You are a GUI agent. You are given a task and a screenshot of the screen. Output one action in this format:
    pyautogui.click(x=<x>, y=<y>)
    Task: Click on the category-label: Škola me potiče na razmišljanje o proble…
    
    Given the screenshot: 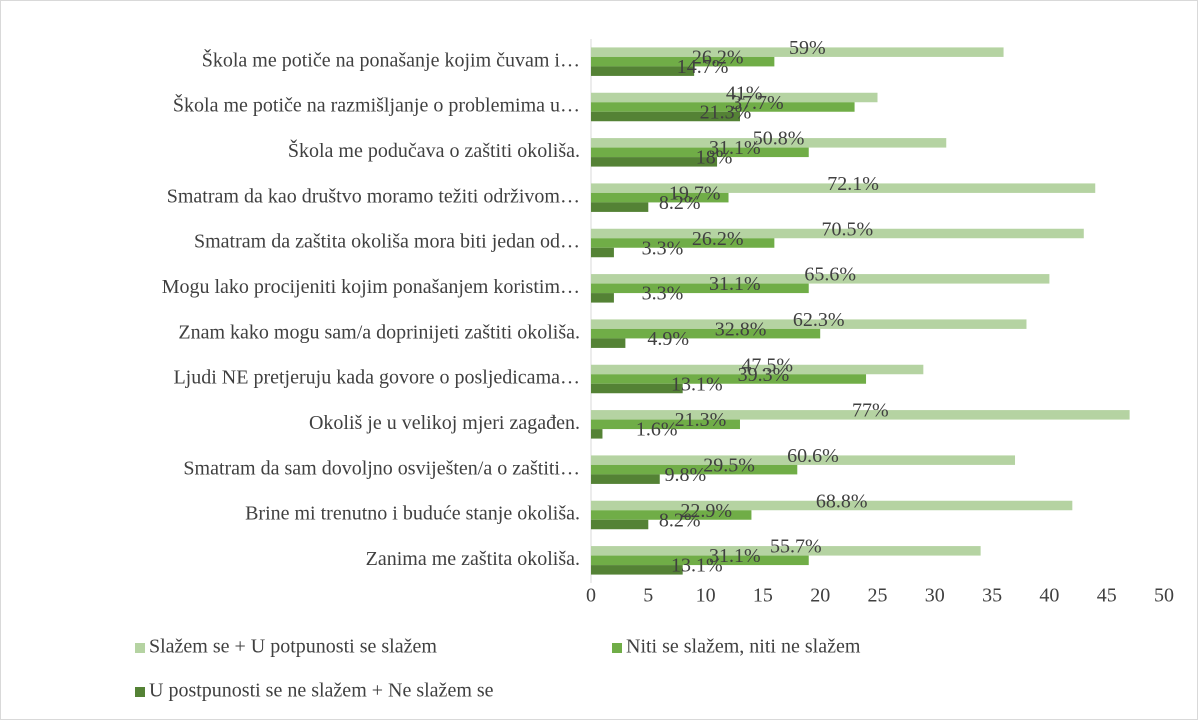 What is the action you would take?
    pyautogui.click(x=376, y=105)
    